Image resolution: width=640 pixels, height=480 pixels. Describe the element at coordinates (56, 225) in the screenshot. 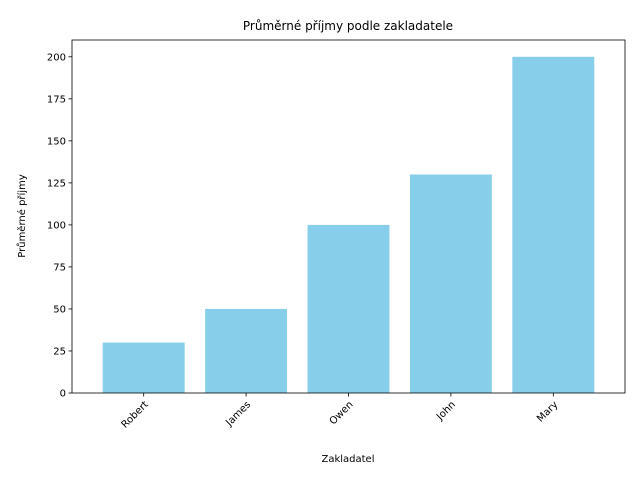

I see `y-tick-label: 100` at that location.